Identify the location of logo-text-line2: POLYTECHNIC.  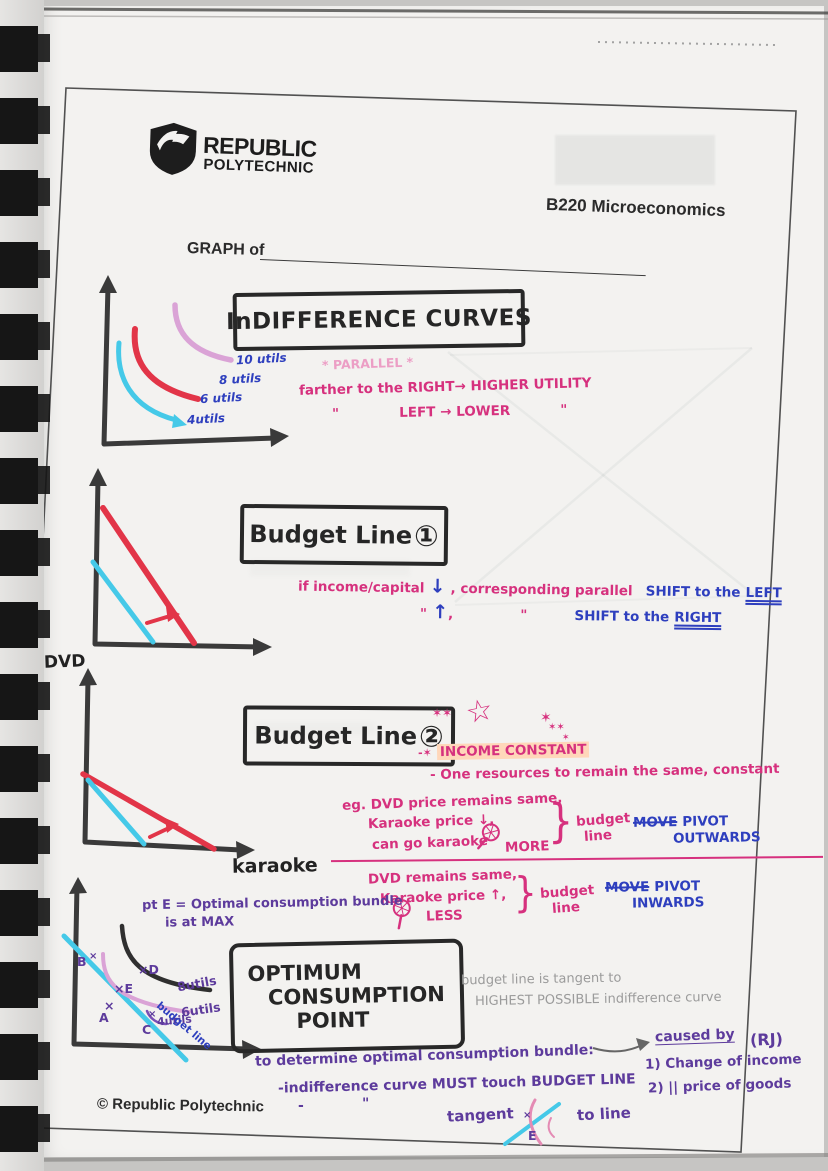
(259, 166).